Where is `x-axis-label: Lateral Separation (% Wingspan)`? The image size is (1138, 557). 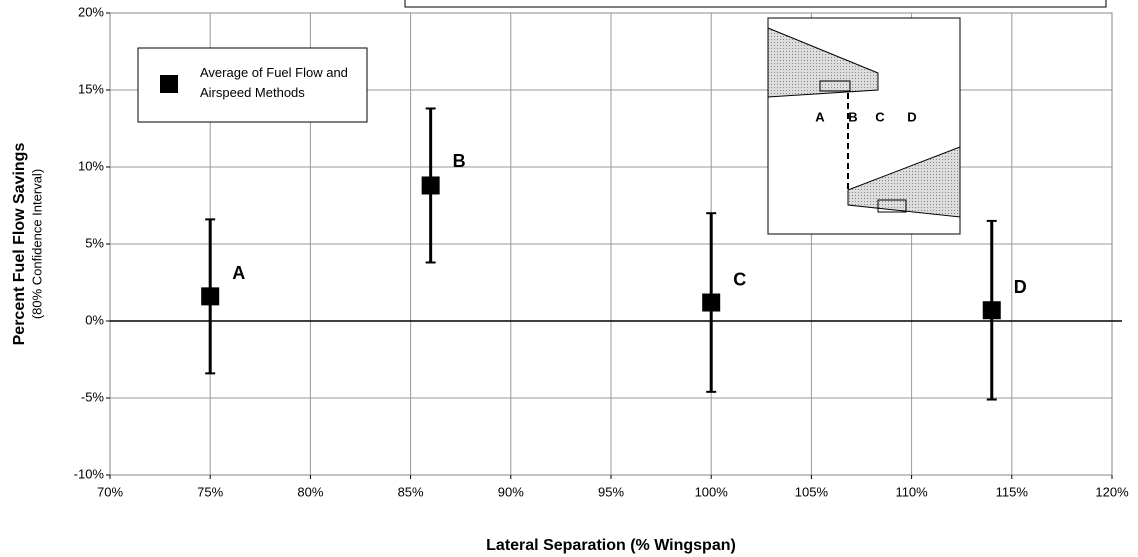 x-axis-label: Lateral Separation (% Wingspan) is located at coordinates (611, 545).